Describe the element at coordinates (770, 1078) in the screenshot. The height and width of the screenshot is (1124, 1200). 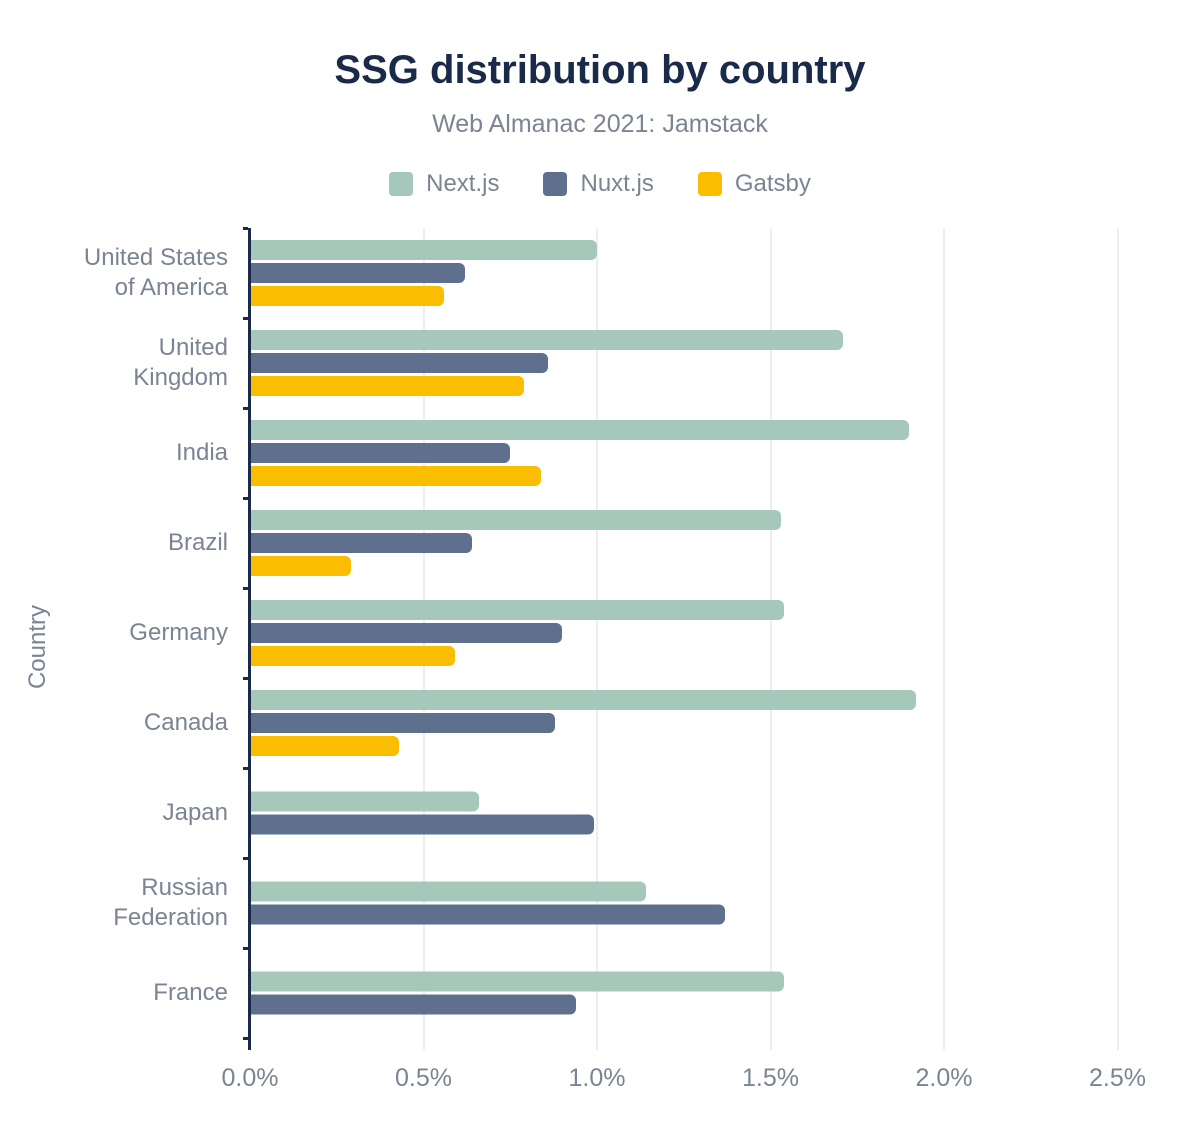
I see `x-tick-label: 1.5%` at that location.